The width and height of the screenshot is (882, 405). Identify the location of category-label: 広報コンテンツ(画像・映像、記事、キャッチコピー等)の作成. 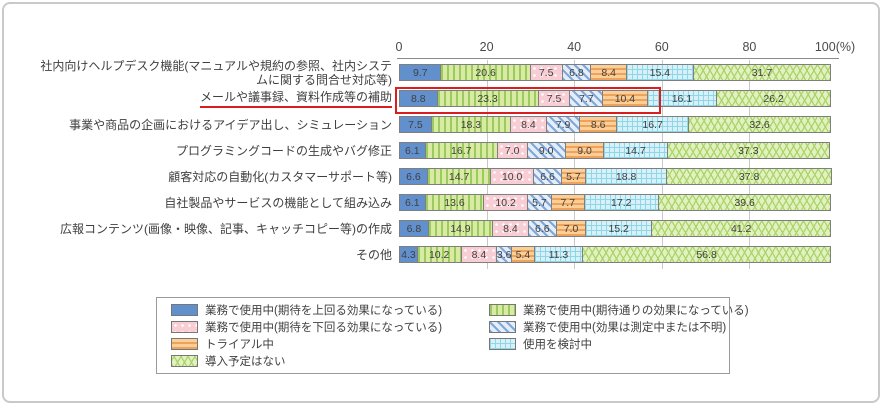
(212, 229).